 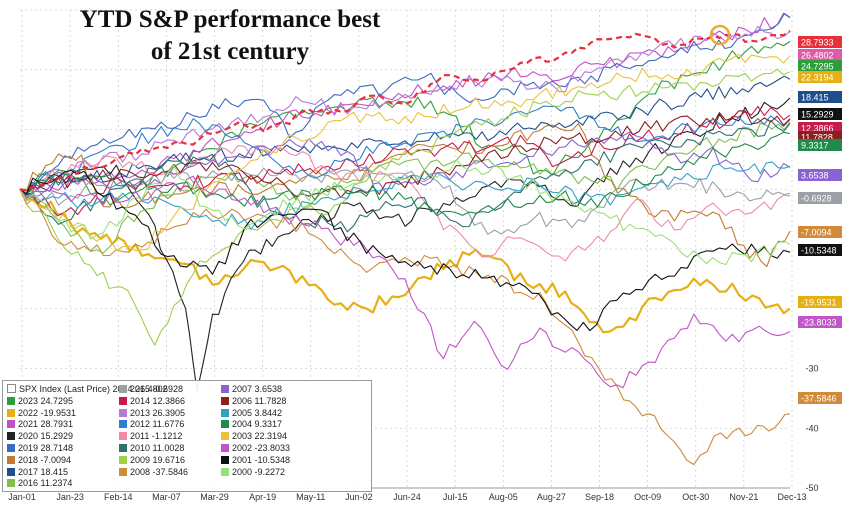 What do you see at coordinates (41, 413) in the screenshot?
I see `legend-item-2022: 2022 -19.9531` at bounding box center [41, 413].